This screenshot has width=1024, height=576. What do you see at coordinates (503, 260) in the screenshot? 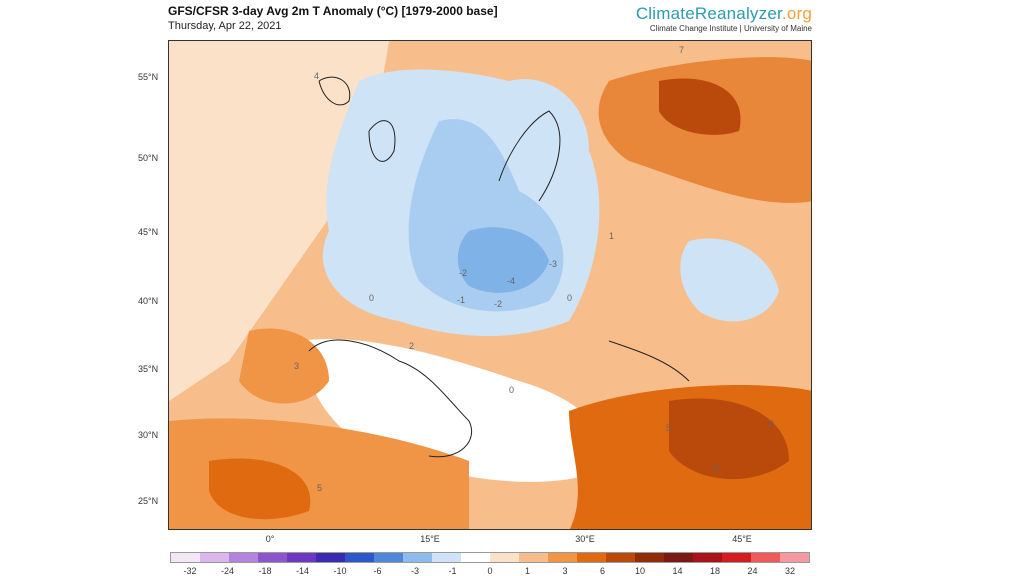
I see `cool-region-core` at bounding box center [503, 260].